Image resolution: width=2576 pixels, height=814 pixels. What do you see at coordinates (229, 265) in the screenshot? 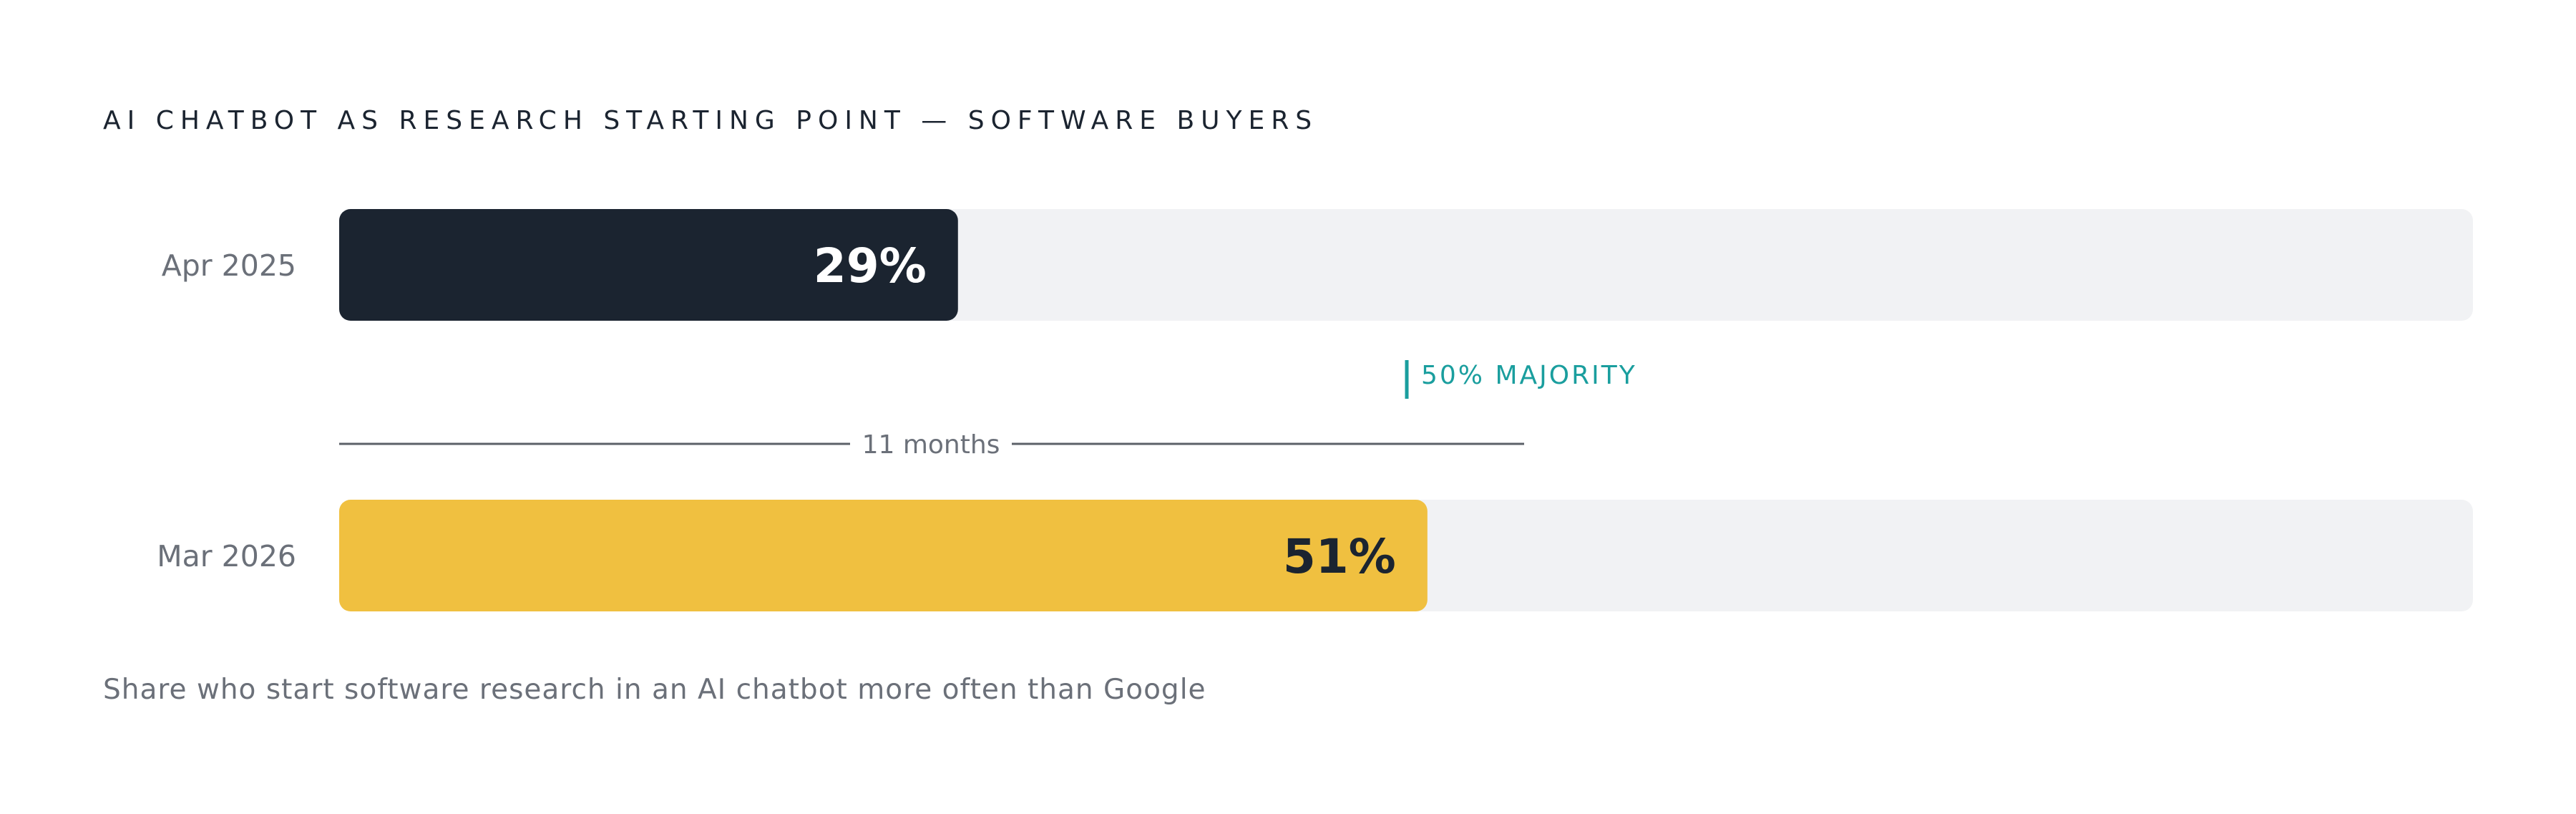
I see `category-label: Apr 2025` at bounding box center [229, 265].